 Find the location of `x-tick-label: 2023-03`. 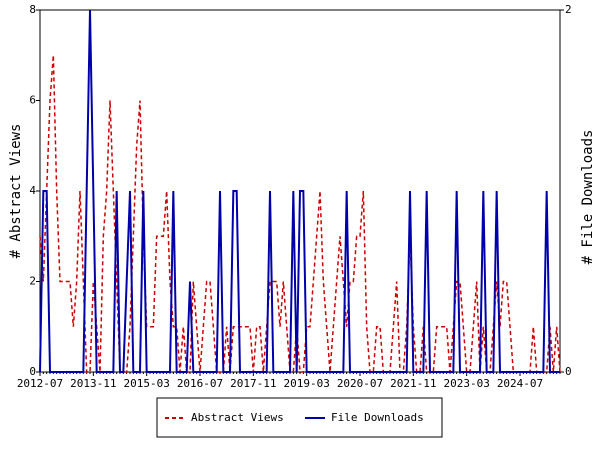

x-tick-label: 2023-03 is located at coordinates (466, 383).